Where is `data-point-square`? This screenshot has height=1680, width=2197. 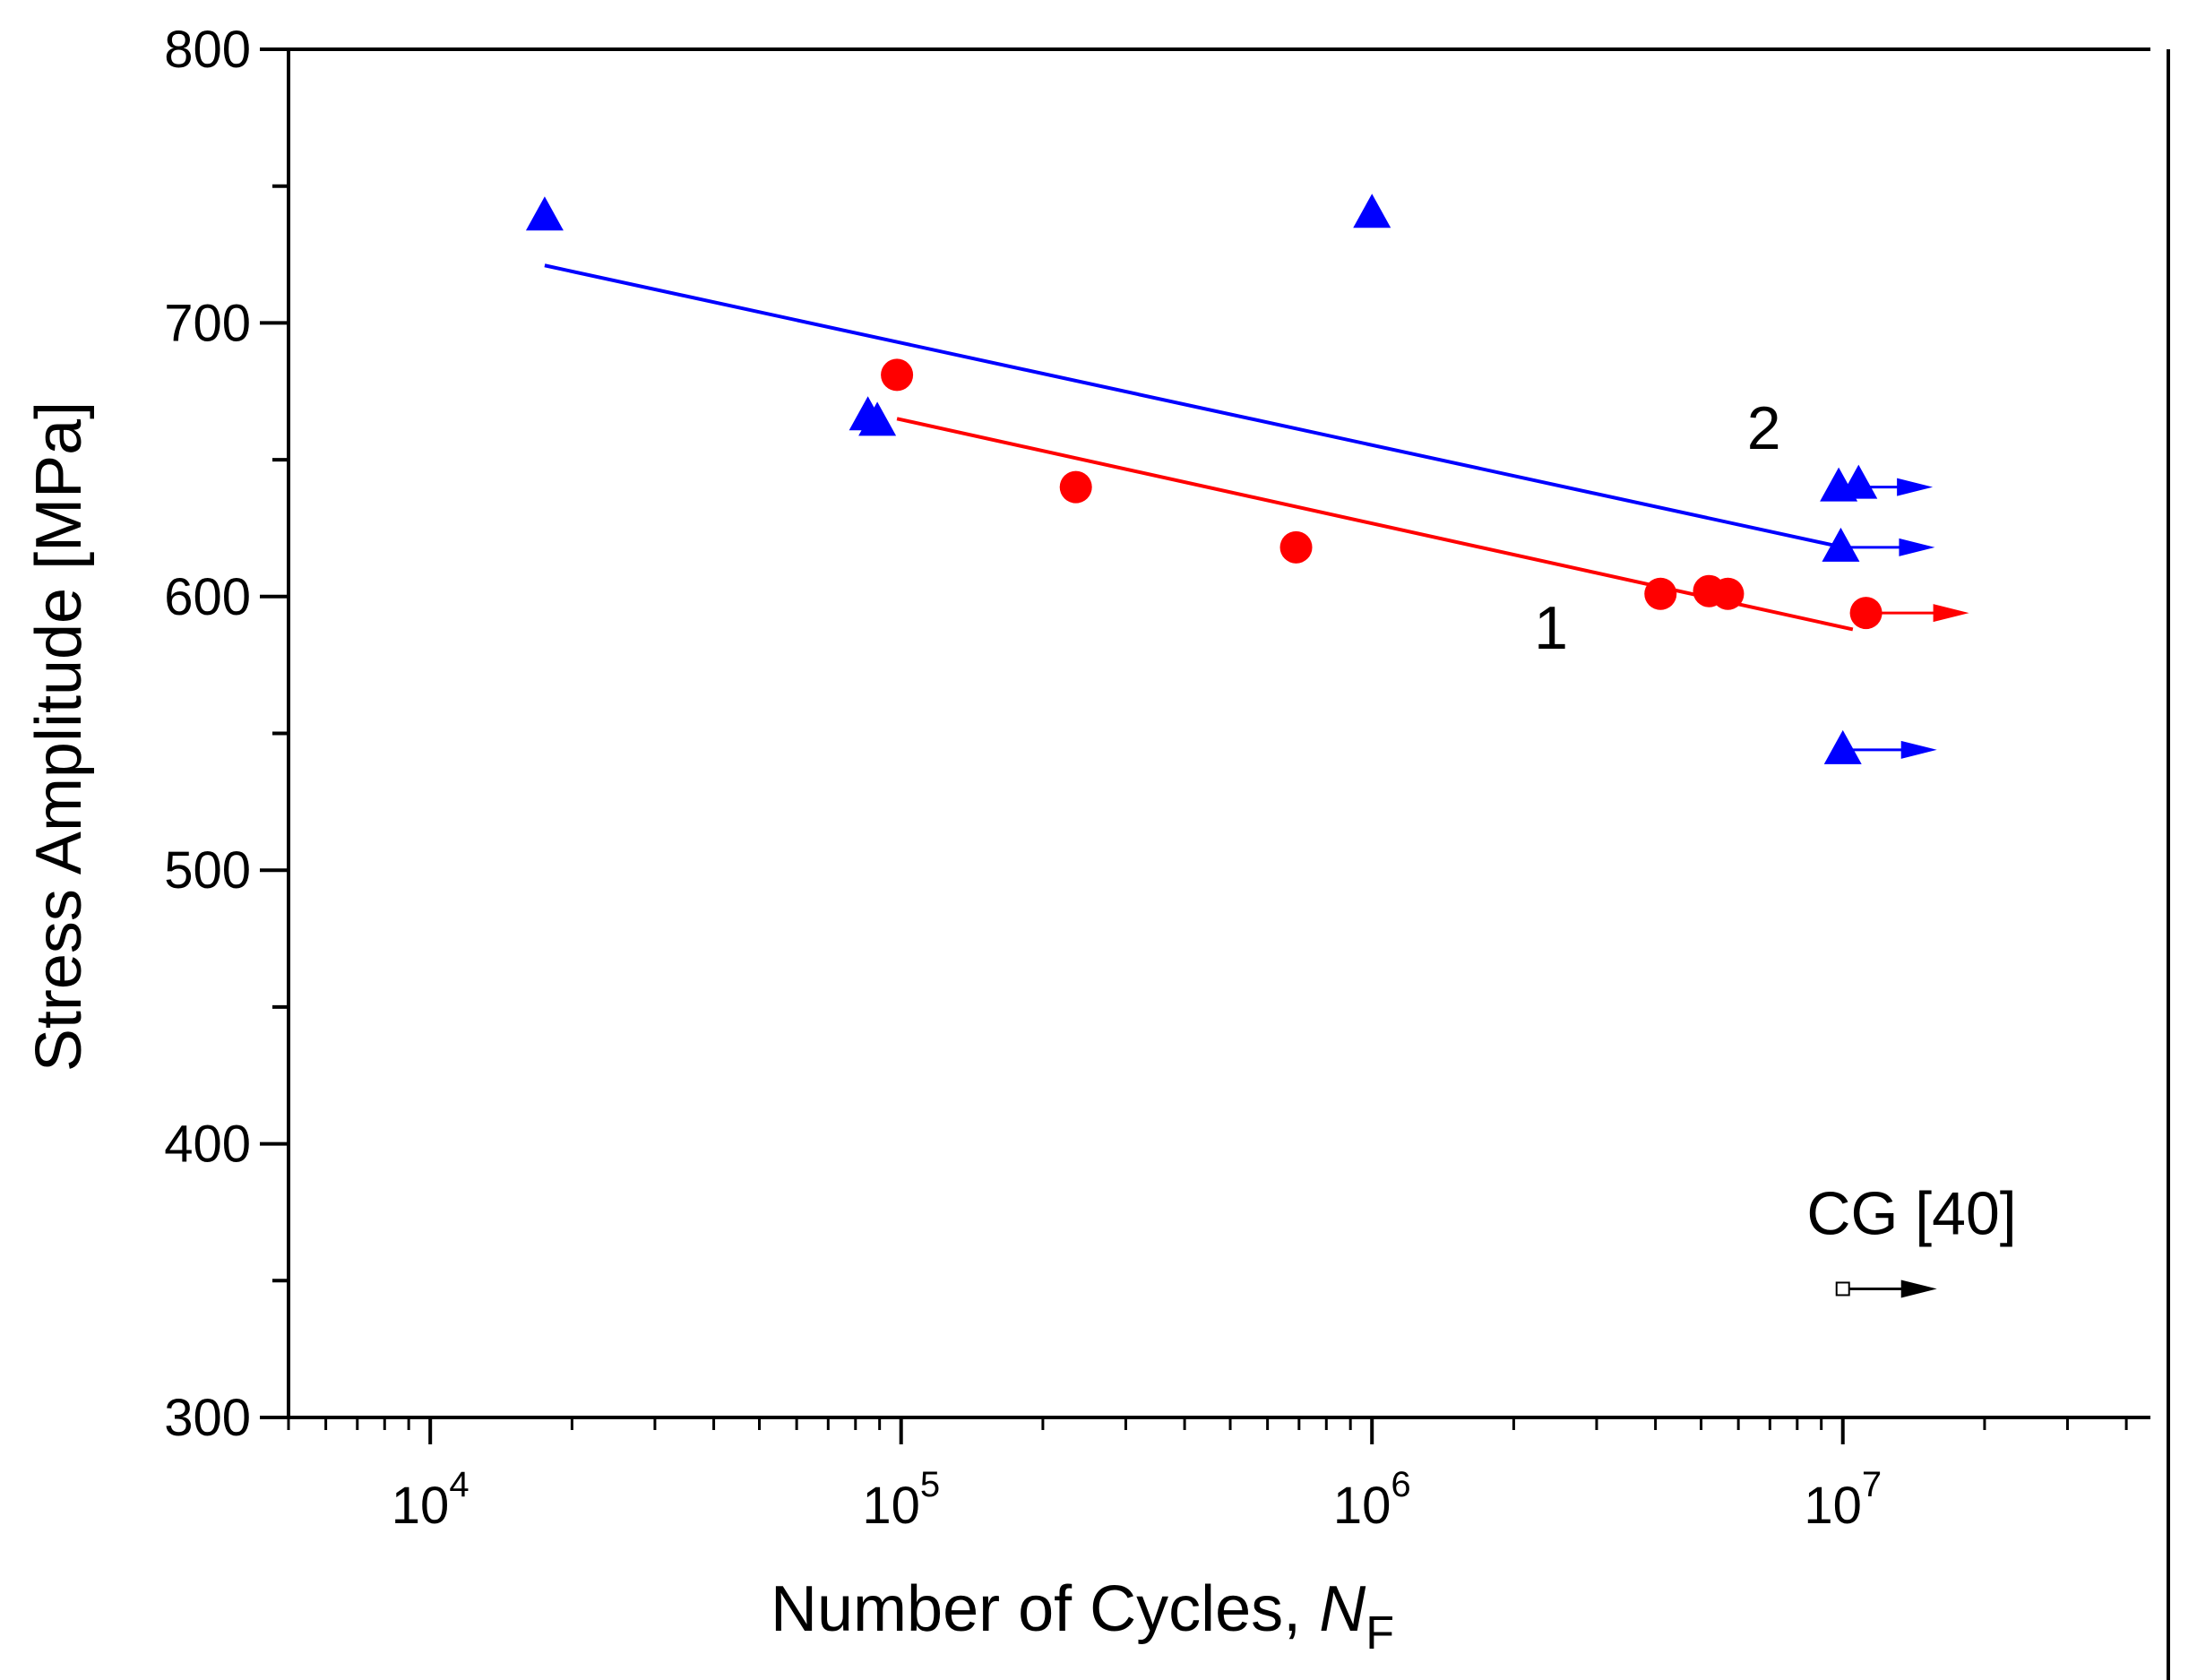
data-point-square is located at coordinates (1842, 1289).